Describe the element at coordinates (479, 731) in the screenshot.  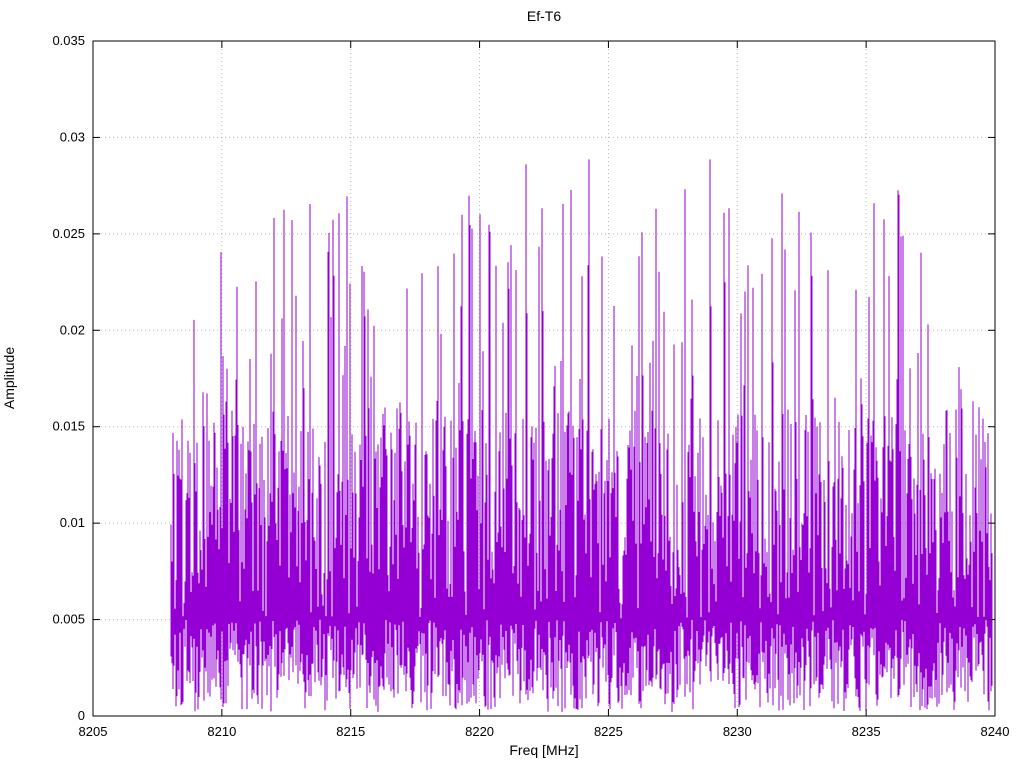
I see `x-tick-label: 8220` at that location.